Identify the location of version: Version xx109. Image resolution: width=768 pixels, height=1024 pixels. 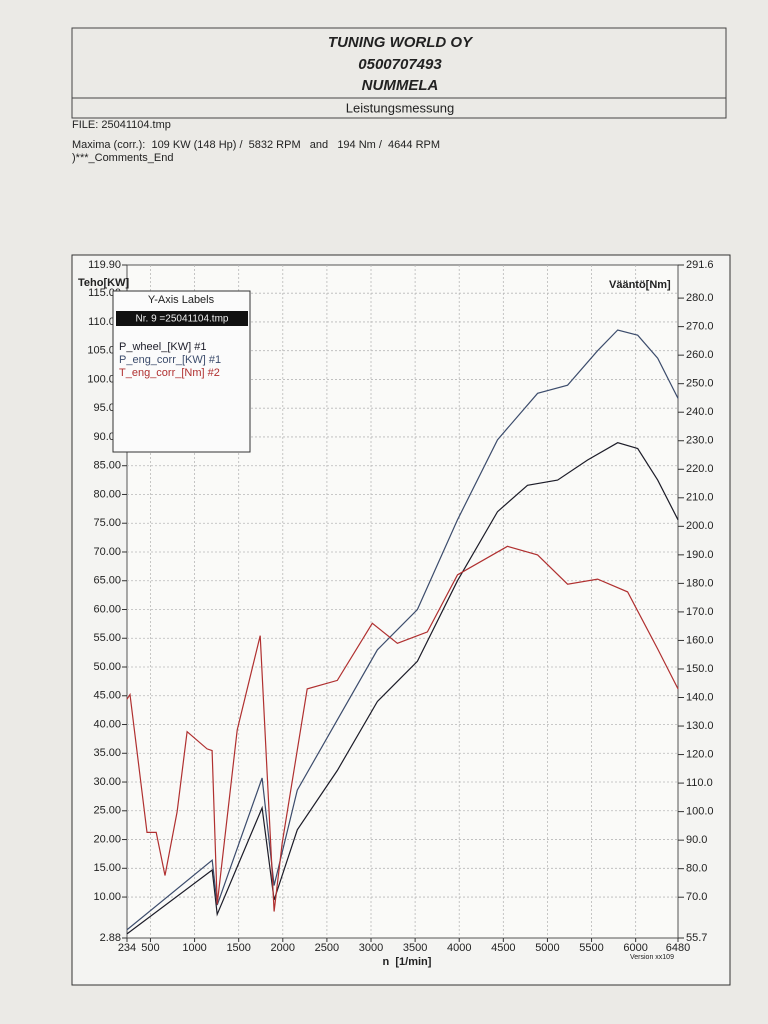
(652, 957).